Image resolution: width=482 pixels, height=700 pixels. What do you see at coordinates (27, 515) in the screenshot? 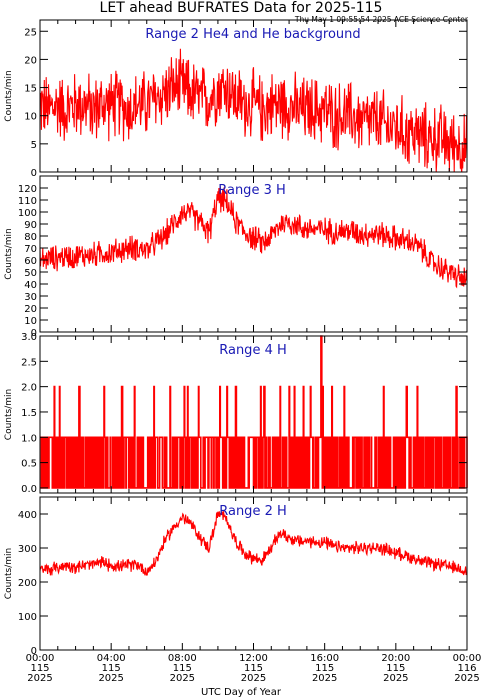
I see `y-tick-label: 400` at bounding box center [27, 515].